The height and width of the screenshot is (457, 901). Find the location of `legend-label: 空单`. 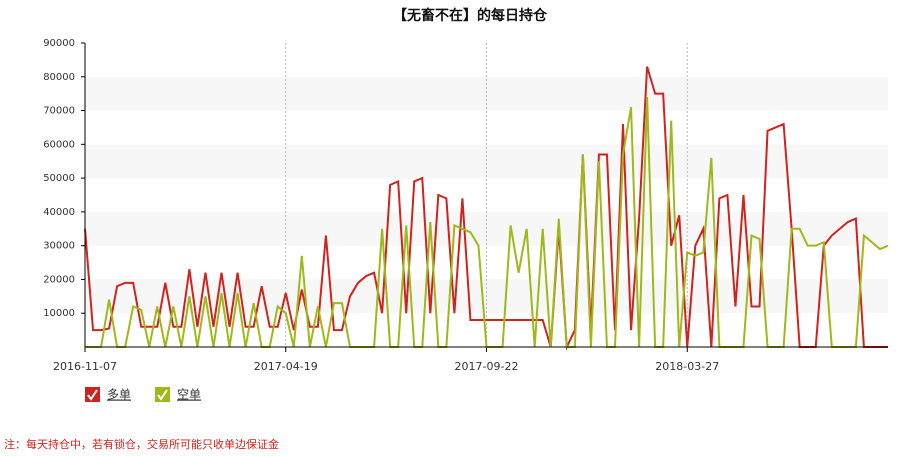

legend-label: 空单 is located at coordinates (189, 395).